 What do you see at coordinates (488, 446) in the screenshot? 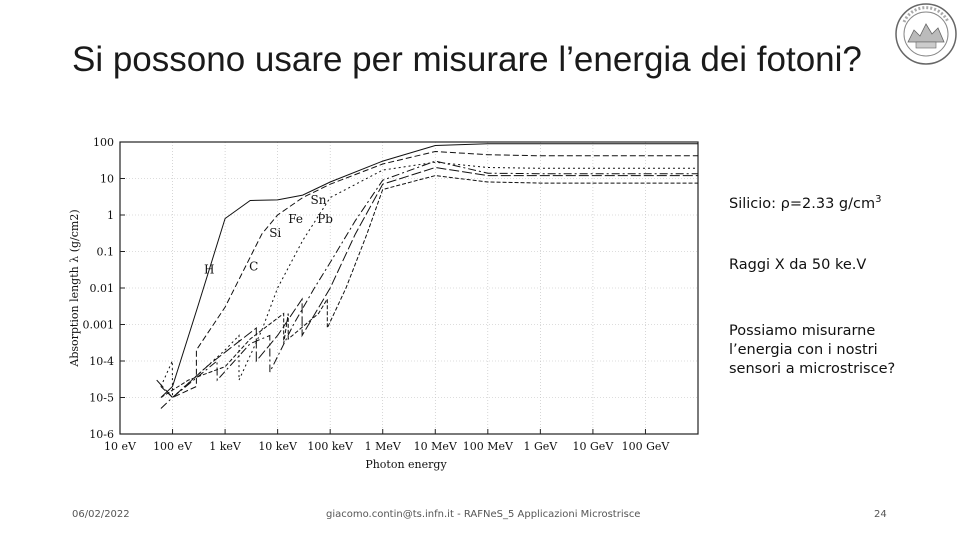
I see `x-tick-label: 100 MeV` at bounding box center [488, 446].